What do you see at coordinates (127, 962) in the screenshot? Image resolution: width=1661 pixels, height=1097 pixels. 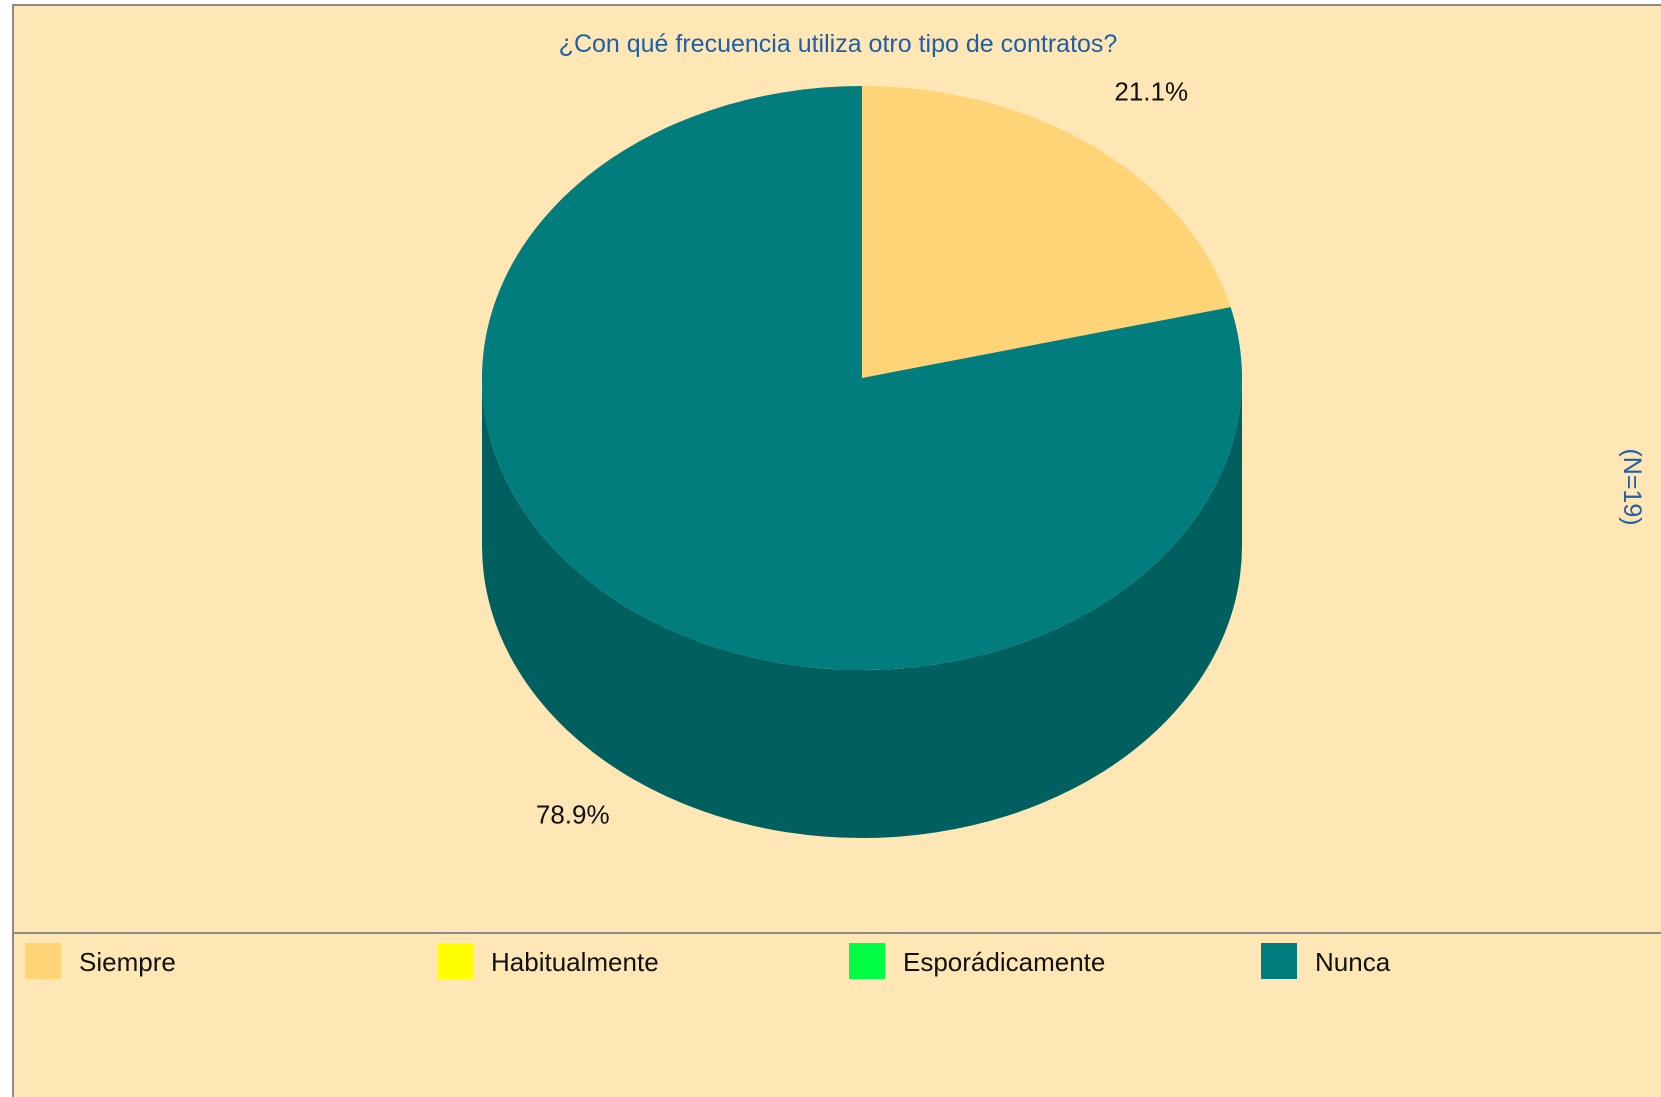 I see `legend-label-siempre: Siempre` at bounding box center [127, 962].